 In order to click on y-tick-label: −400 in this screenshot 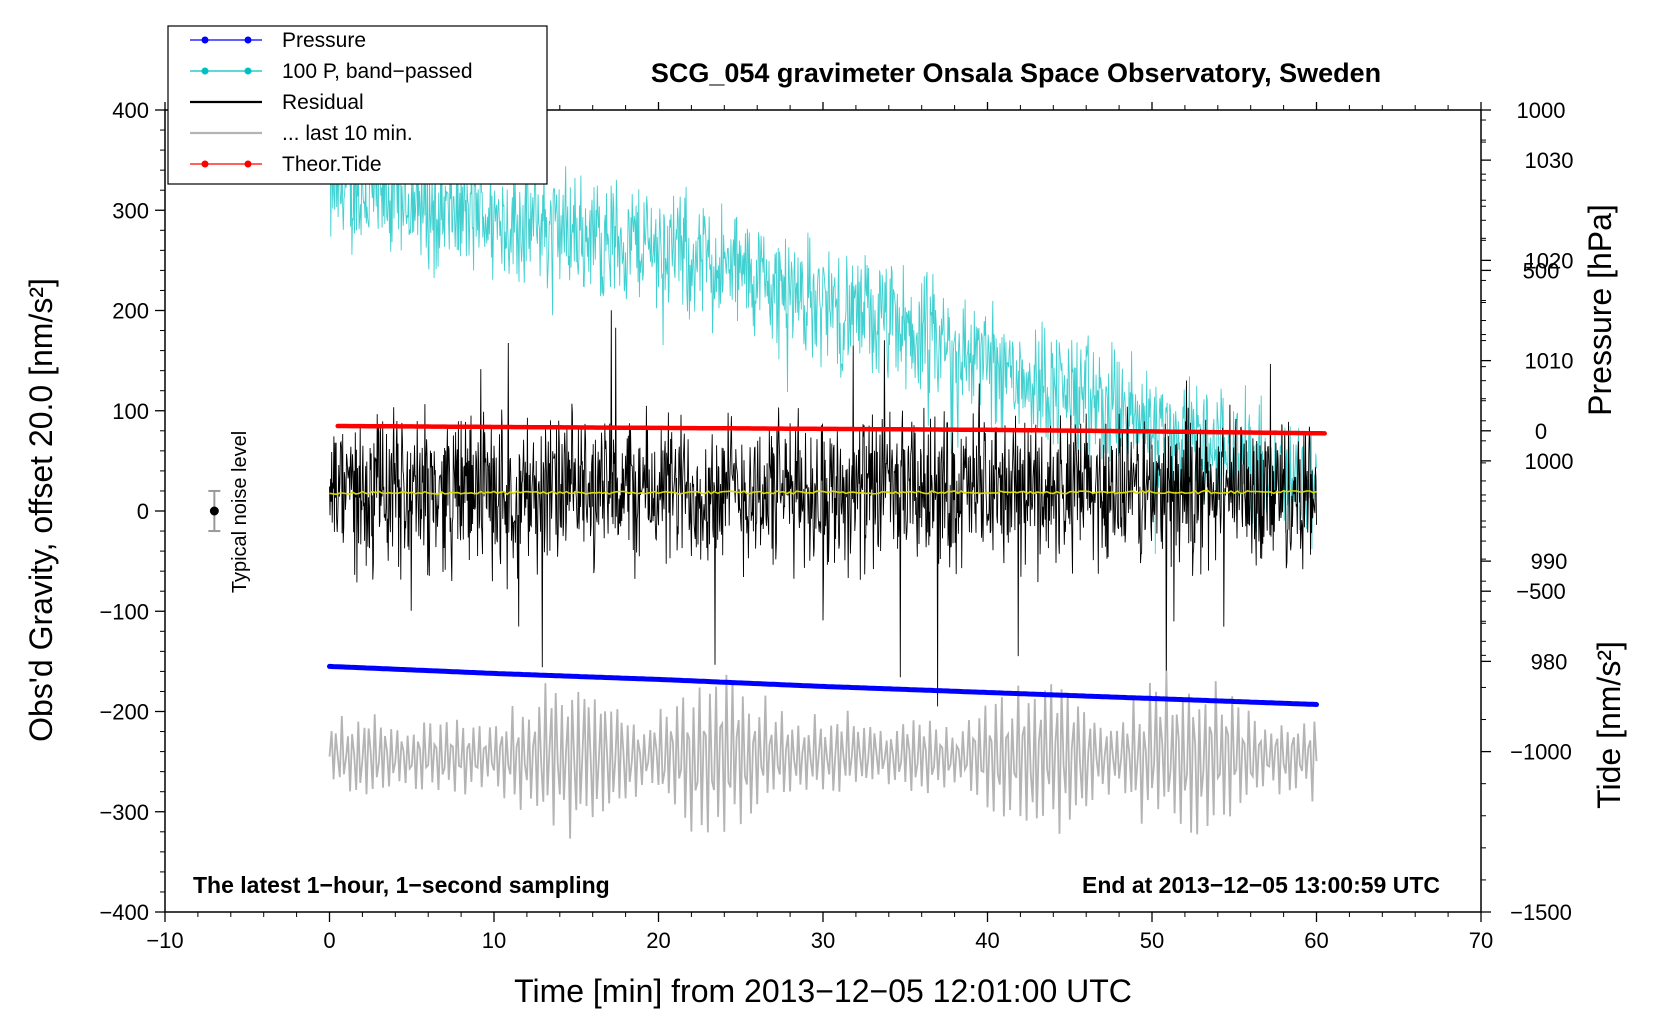, I will do `click(124, 912)`.